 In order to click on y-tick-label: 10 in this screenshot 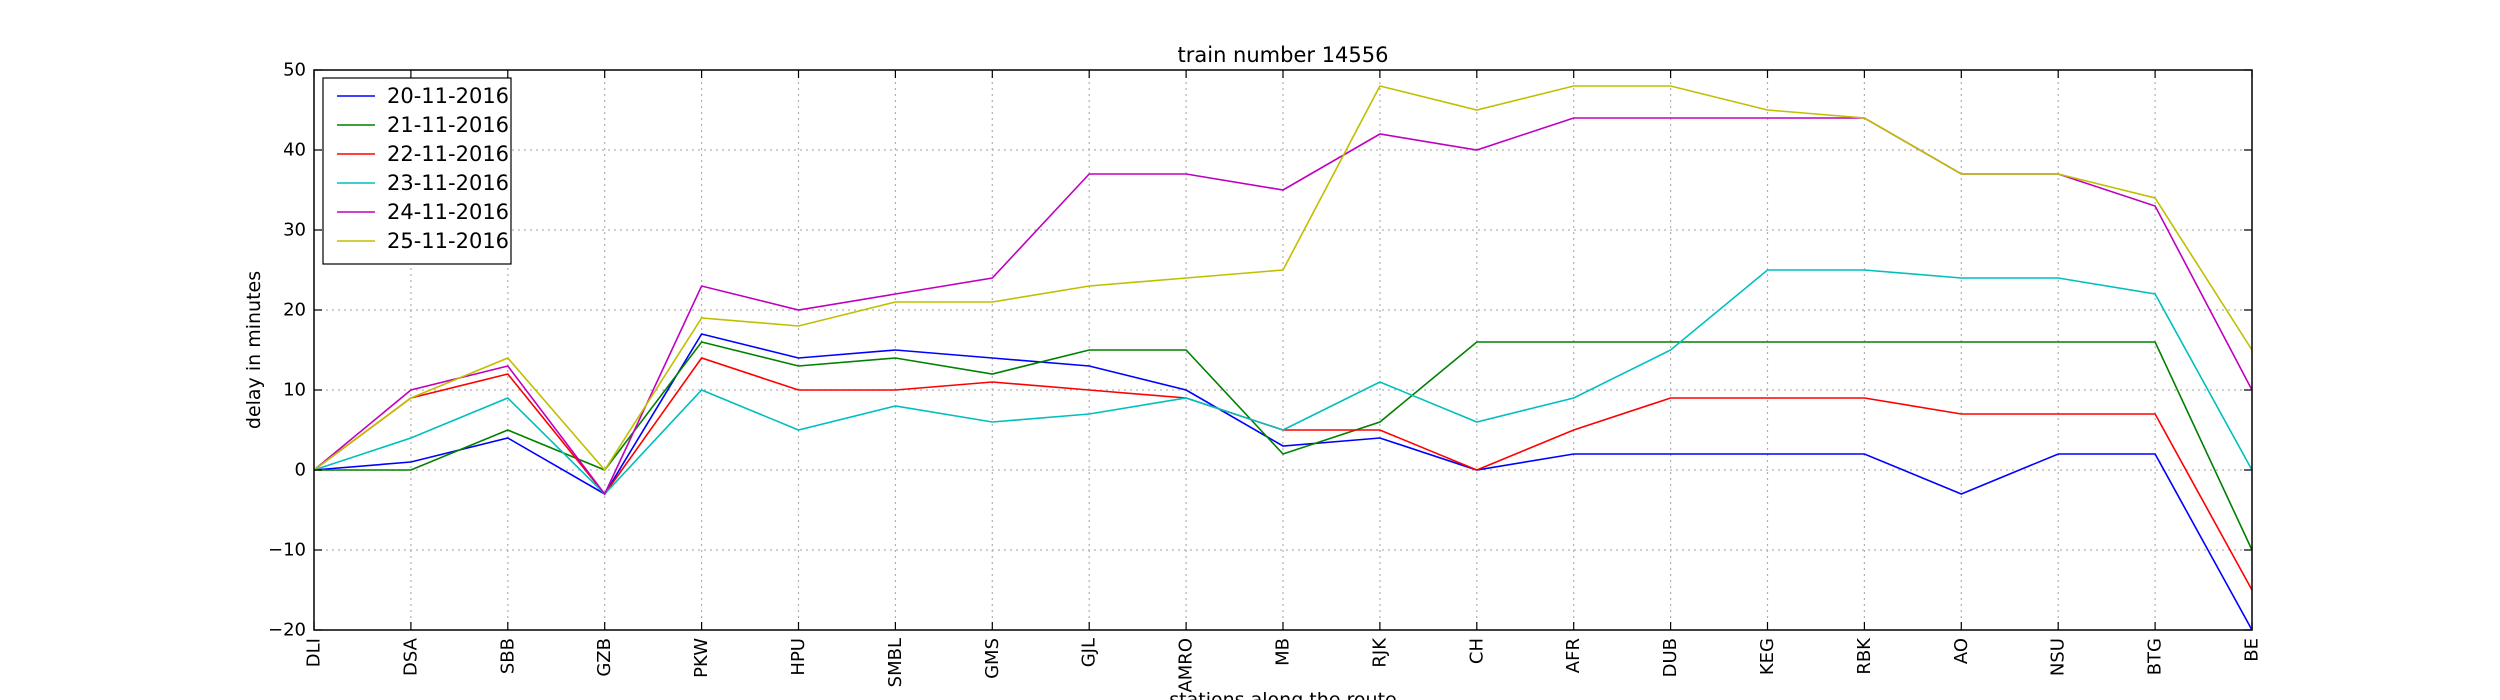, I will do `click(294, 390)`.